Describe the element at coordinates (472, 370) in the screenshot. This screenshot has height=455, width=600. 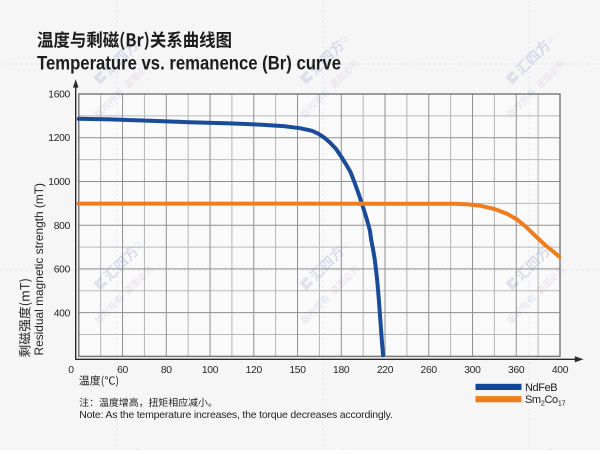
I see `svg-text: 300` at that location.